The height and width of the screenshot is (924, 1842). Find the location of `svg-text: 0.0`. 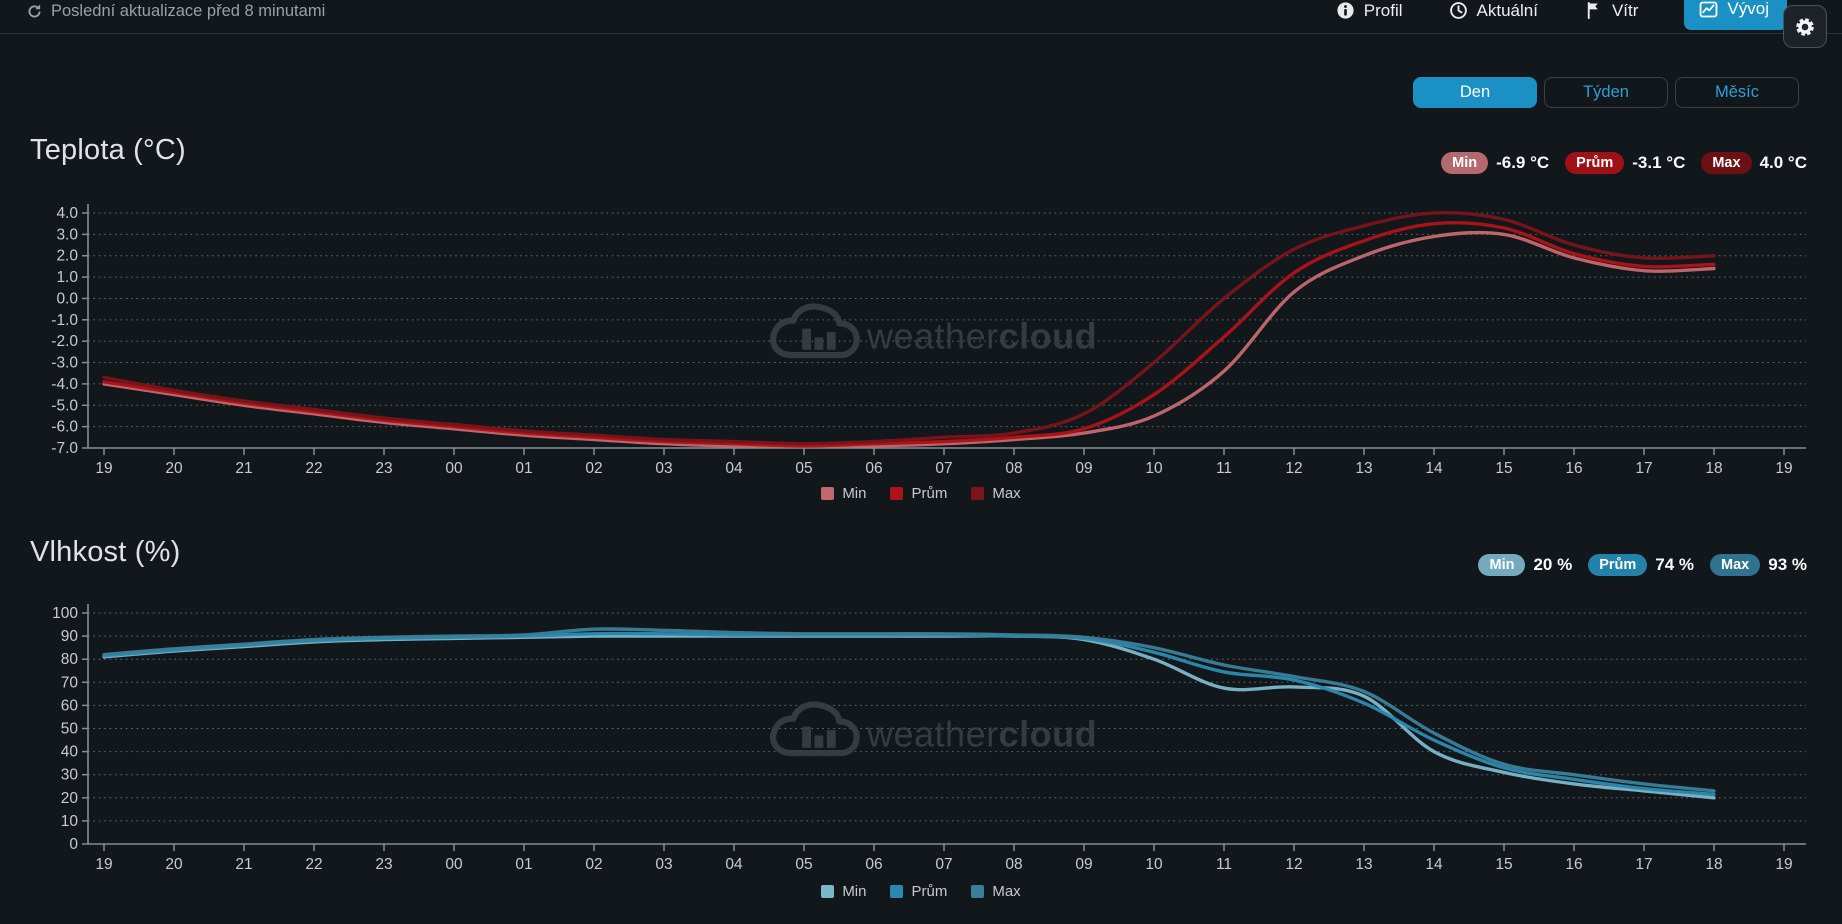

svg-text: 0.0 is located at coordinates (67, 298).